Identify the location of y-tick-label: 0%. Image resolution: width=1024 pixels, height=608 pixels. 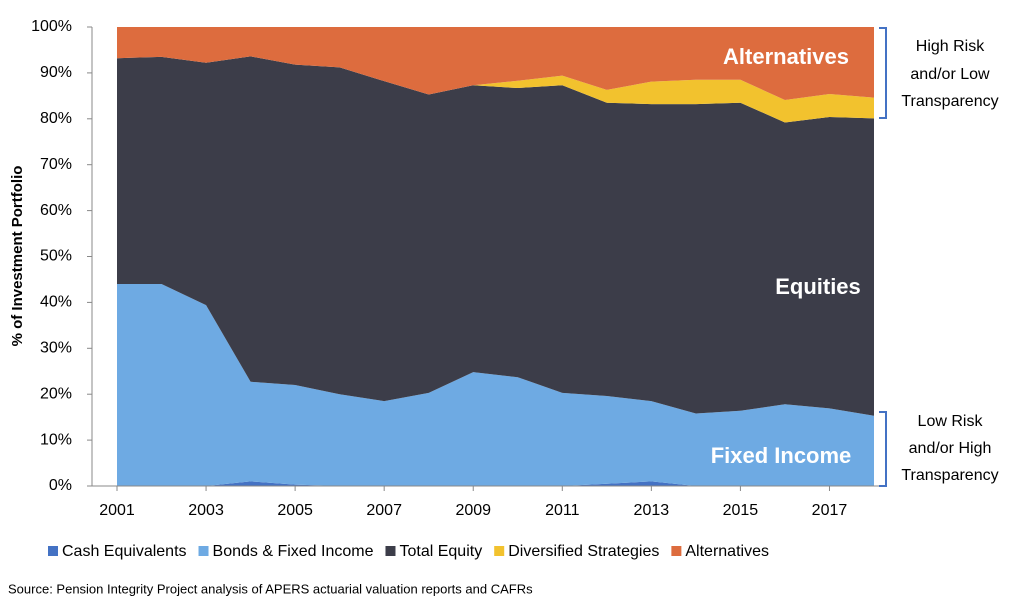
(60, 485).